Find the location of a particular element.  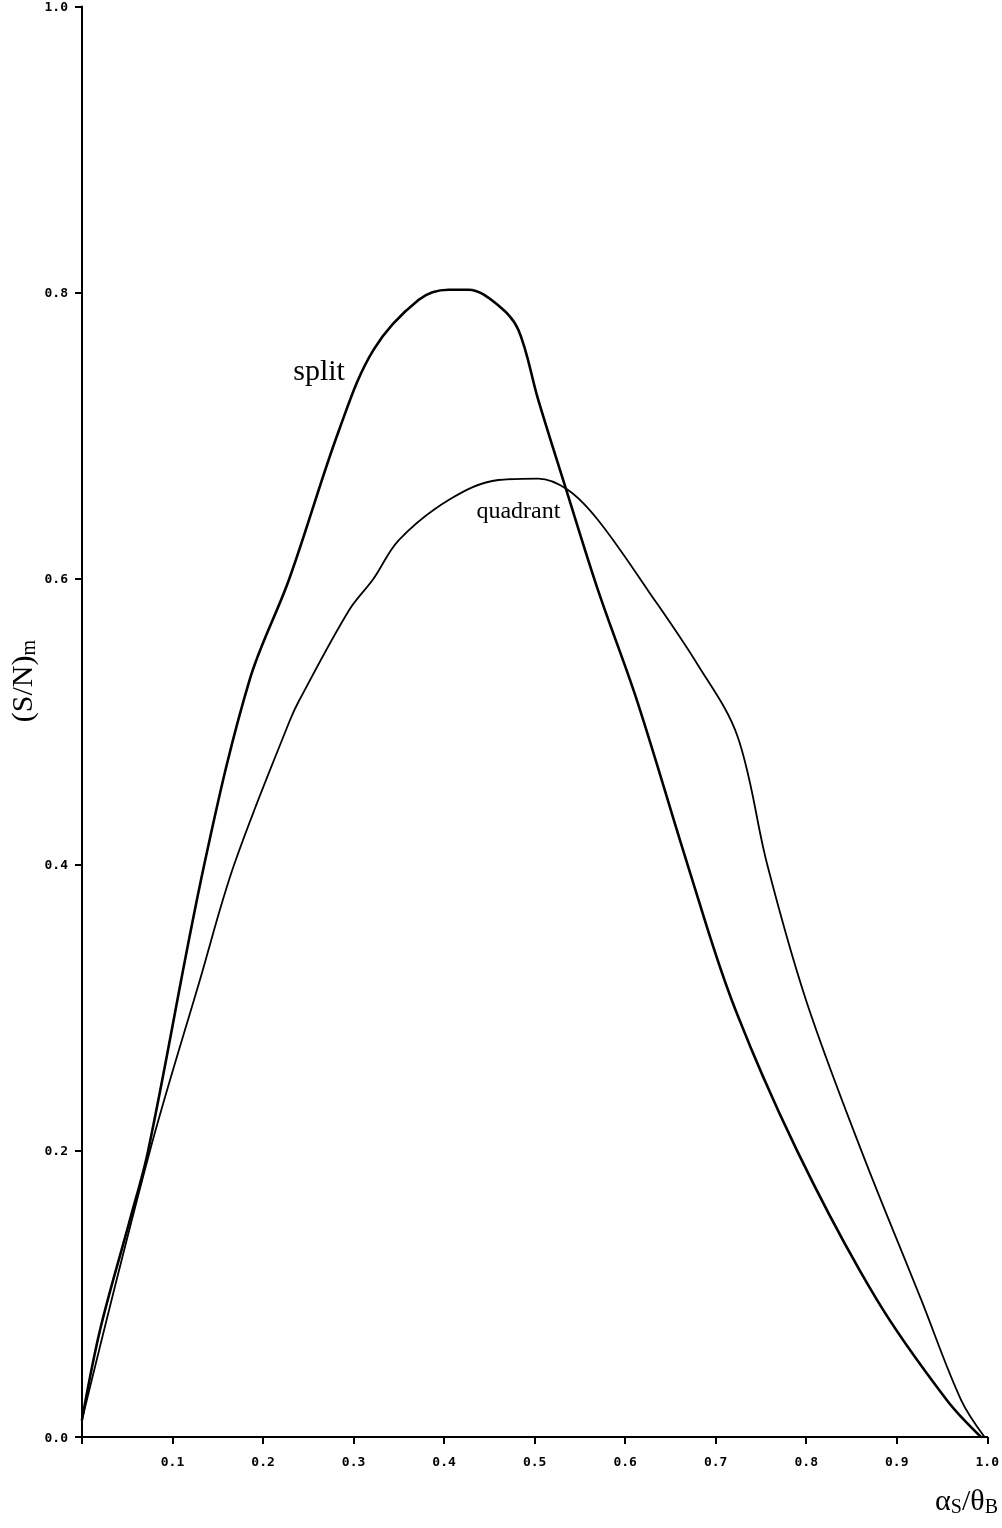

x-tick-label: 0.7 is located at coordinates (715, 1461).